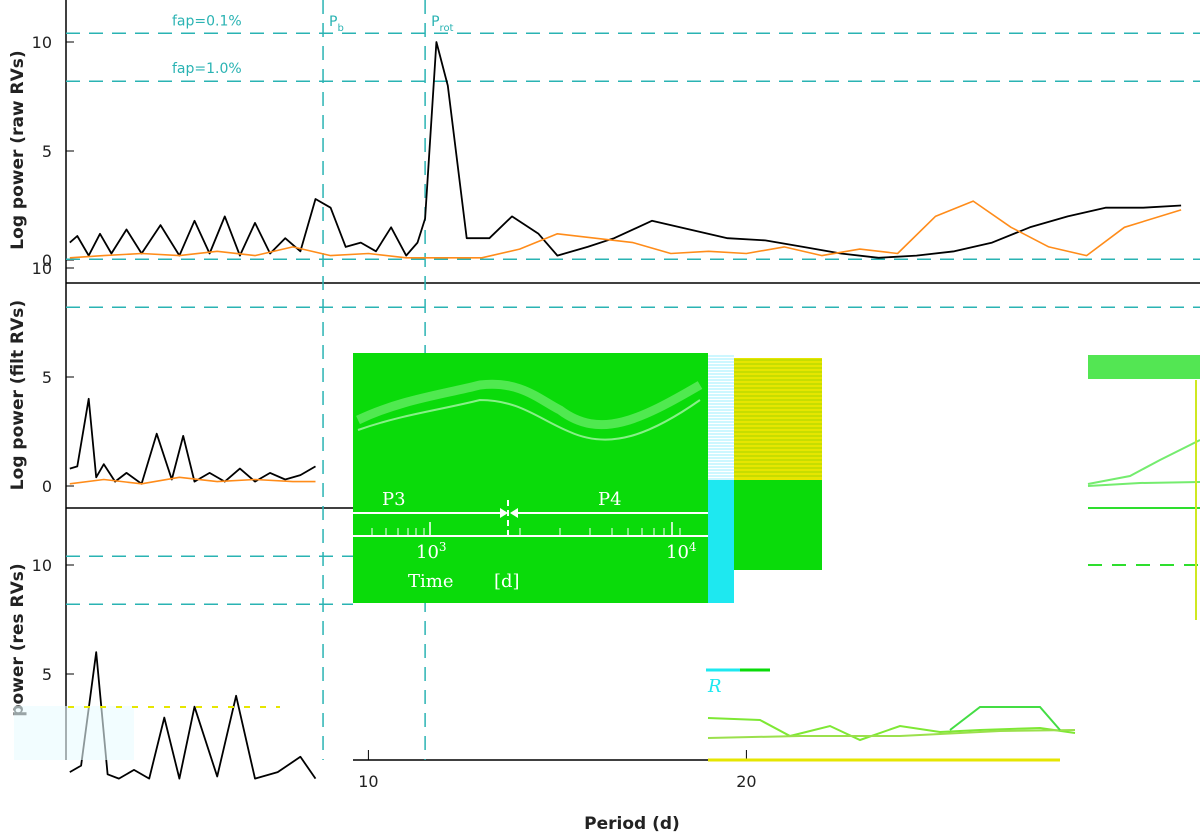  Describe the element at coordinates (18, 395) in the screenshot. I see `y-axis-label: Log power (filt RVs)` at that location.